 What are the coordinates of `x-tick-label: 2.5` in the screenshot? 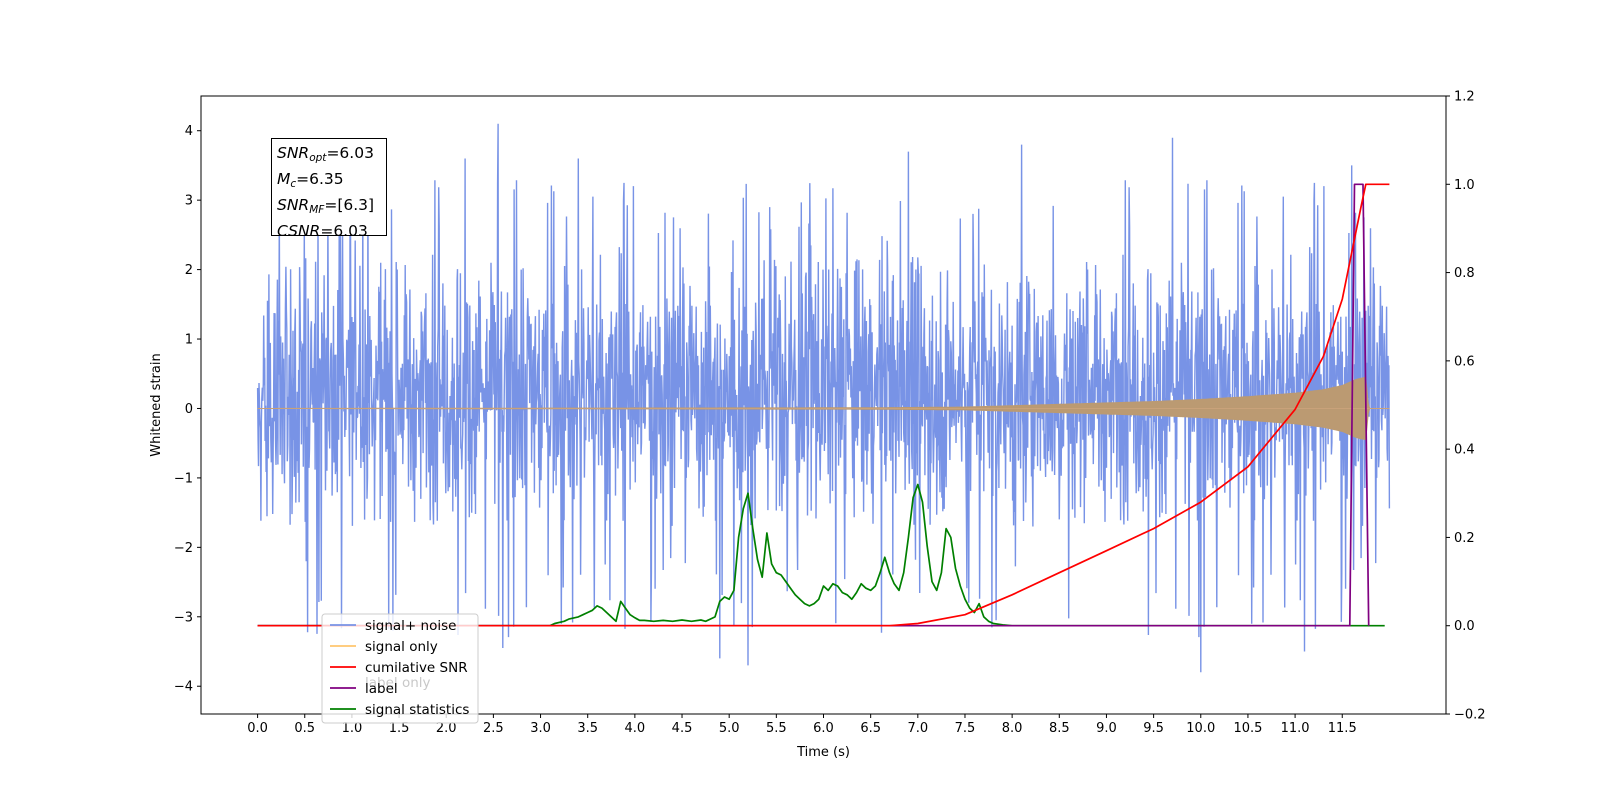 It's located at (493, 728).